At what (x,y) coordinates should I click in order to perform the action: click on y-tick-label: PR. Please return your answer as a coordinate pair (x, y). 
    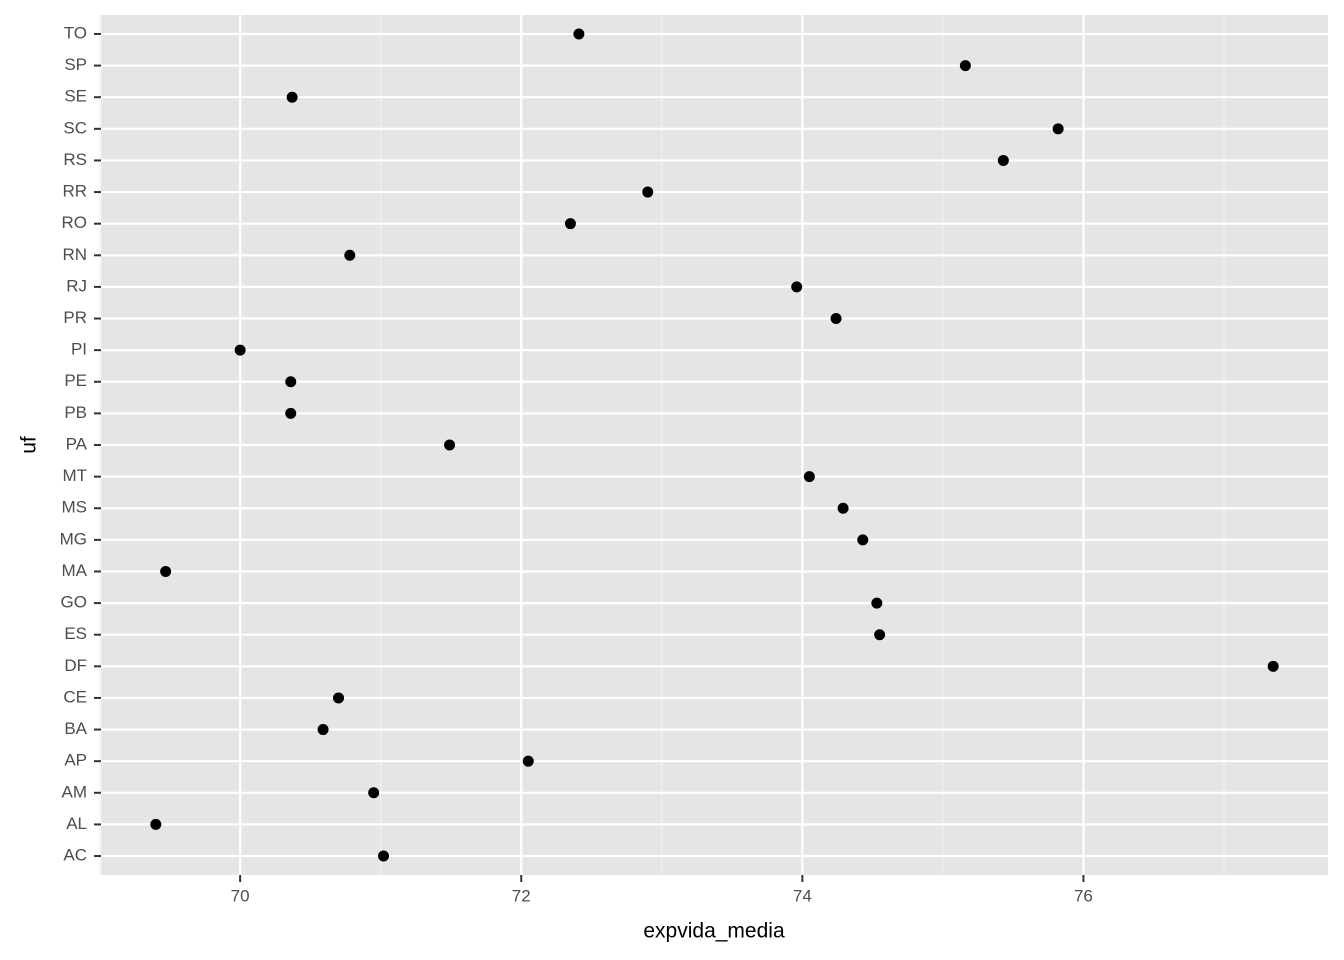
    Looking at the image, I should click on (75, 317).